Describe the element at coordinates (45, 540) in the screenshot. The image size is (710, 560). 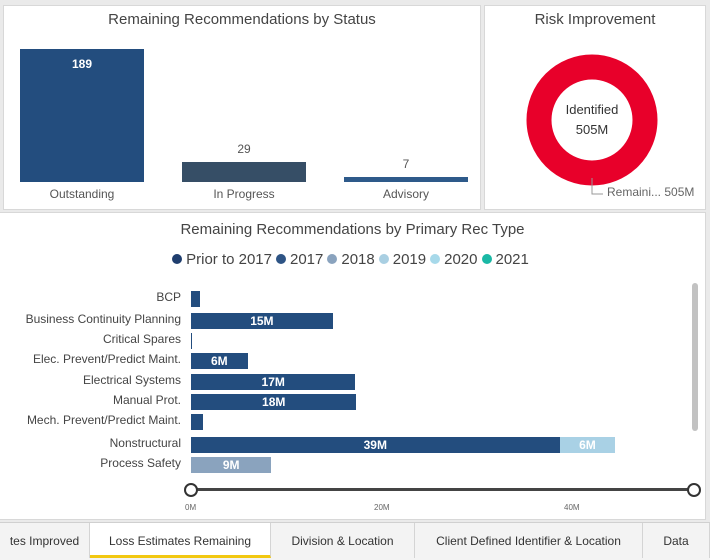
I see `tab-tes-improved: tes Improved` at that location.